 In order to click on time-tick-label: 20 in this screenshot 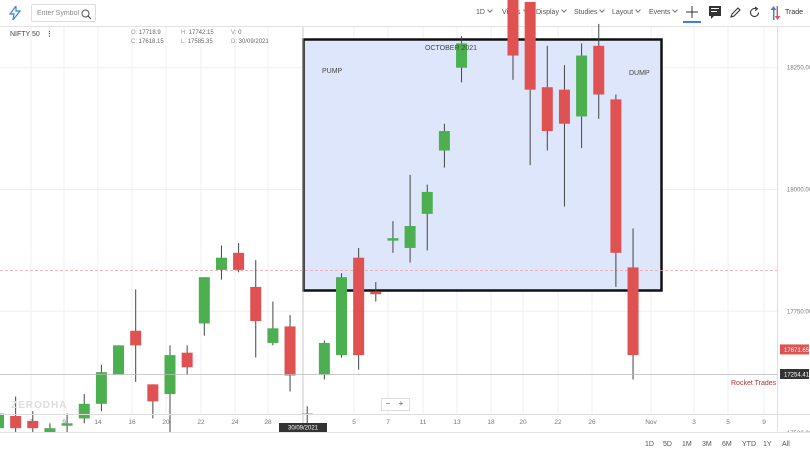, I will do `click(166, 422)`.